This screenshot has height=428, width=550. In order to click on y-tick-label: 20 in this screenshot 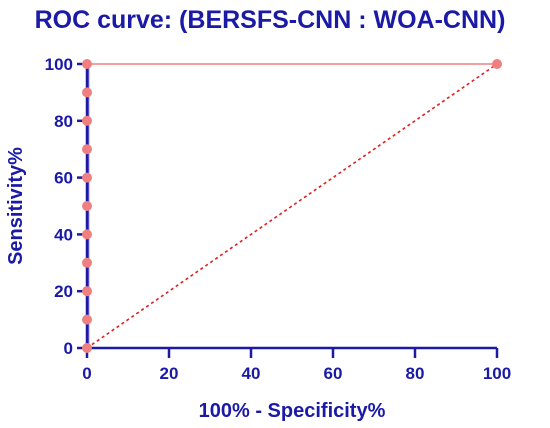, I will do `click(63, 291)`.